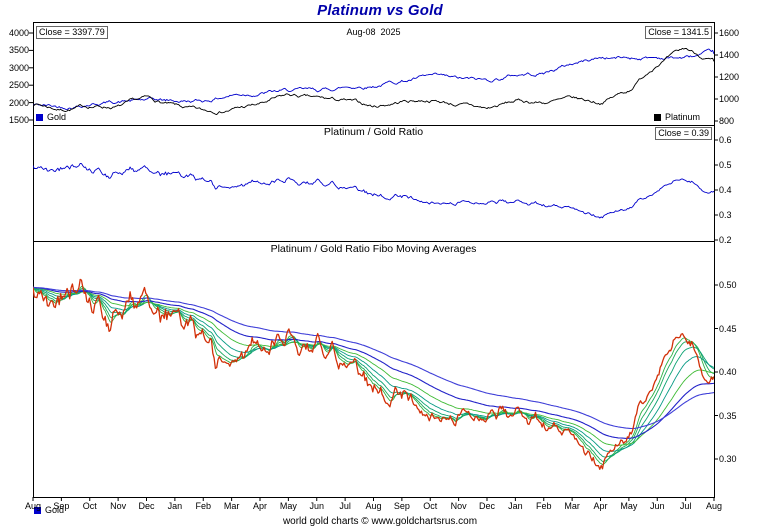 This screenshot has height=530, width=760. I want to click on platinum-legend-label: Platinum, so click(682, 117).